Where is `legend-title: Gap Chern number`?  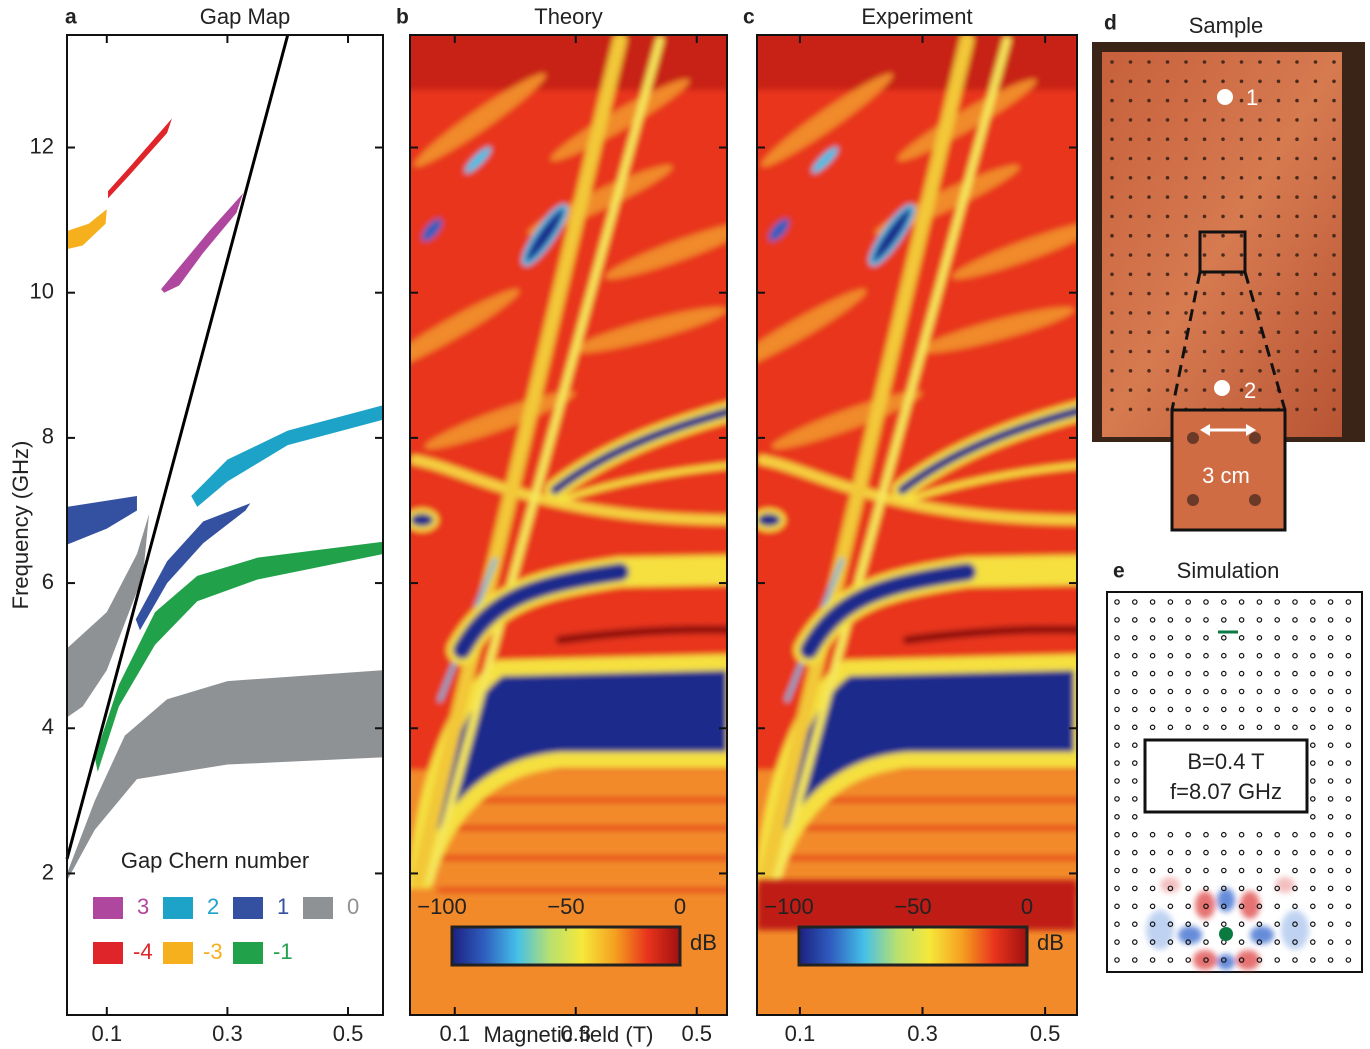 legend-title: Gap Chern number is located at coordinates (215, 860).